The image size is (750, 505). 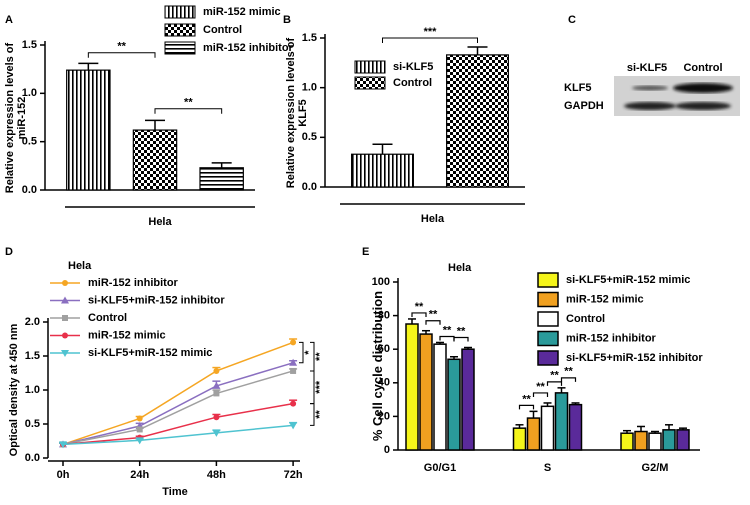 I want to click on blot-membrane, so click(x=677, y=96).